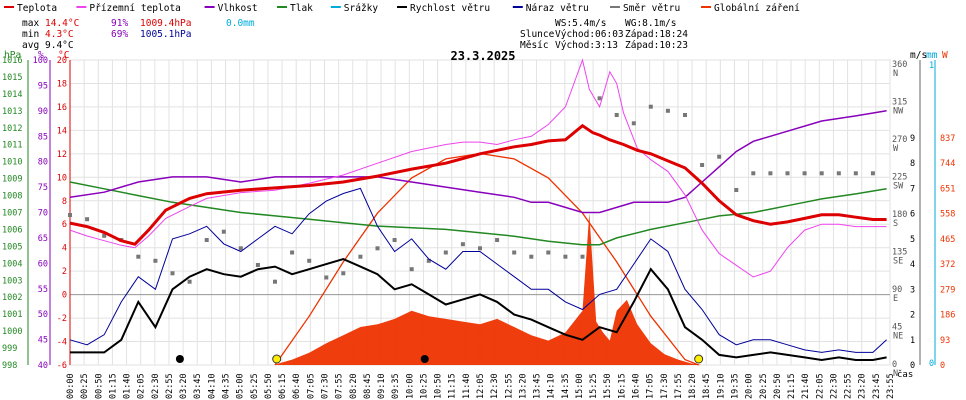 Image resolution: width=966 pixels, height=400 pixels. What do you see at coordinates (679, 386) in the screenshot?
I see `tick-time: 17:55` at bounding box center [679, 386].